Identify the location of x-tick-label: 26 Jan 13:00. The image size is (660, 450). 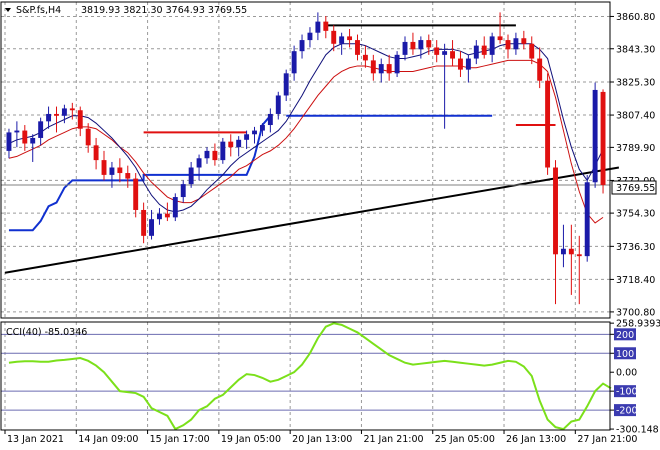
(536, 439).